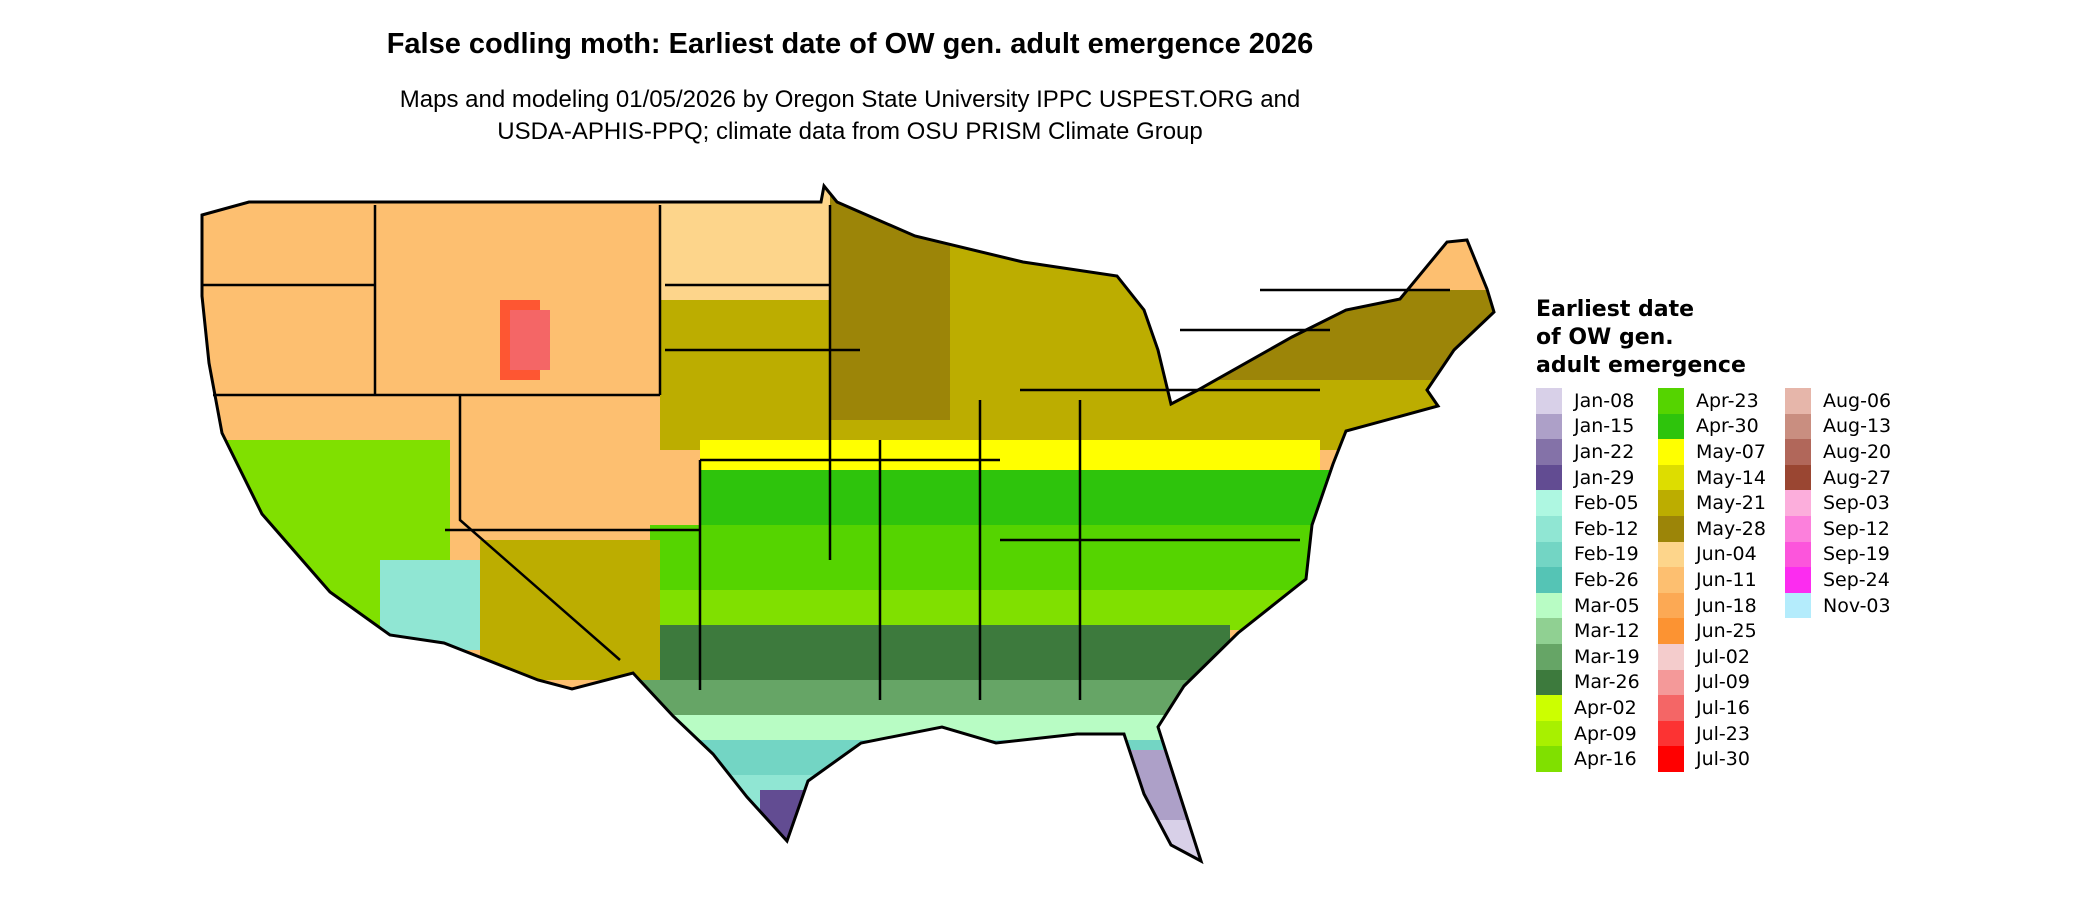  Describe the element at coordinates (1607, 605) in the screenshot. I see `legend-label: Mar-05` at that location.